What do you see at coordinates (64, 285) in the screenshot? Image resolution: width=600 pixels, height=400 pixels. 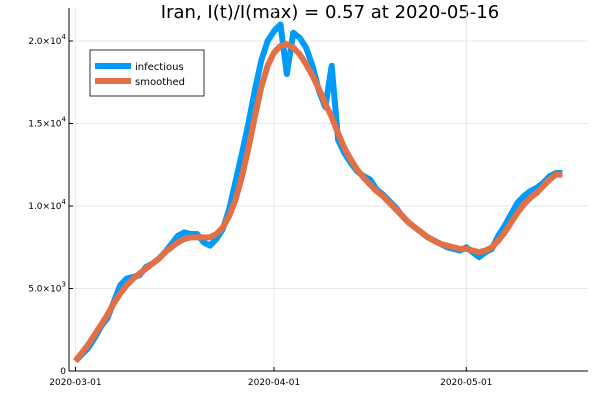 I see `y-tick-exponent: 3` at bounding box center [64, 285].